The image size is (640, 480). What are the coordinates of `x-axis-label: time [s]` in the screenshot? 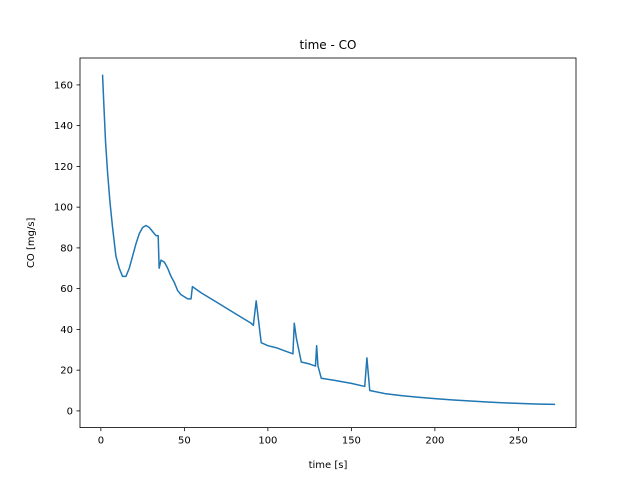 It's located at (328, 465).